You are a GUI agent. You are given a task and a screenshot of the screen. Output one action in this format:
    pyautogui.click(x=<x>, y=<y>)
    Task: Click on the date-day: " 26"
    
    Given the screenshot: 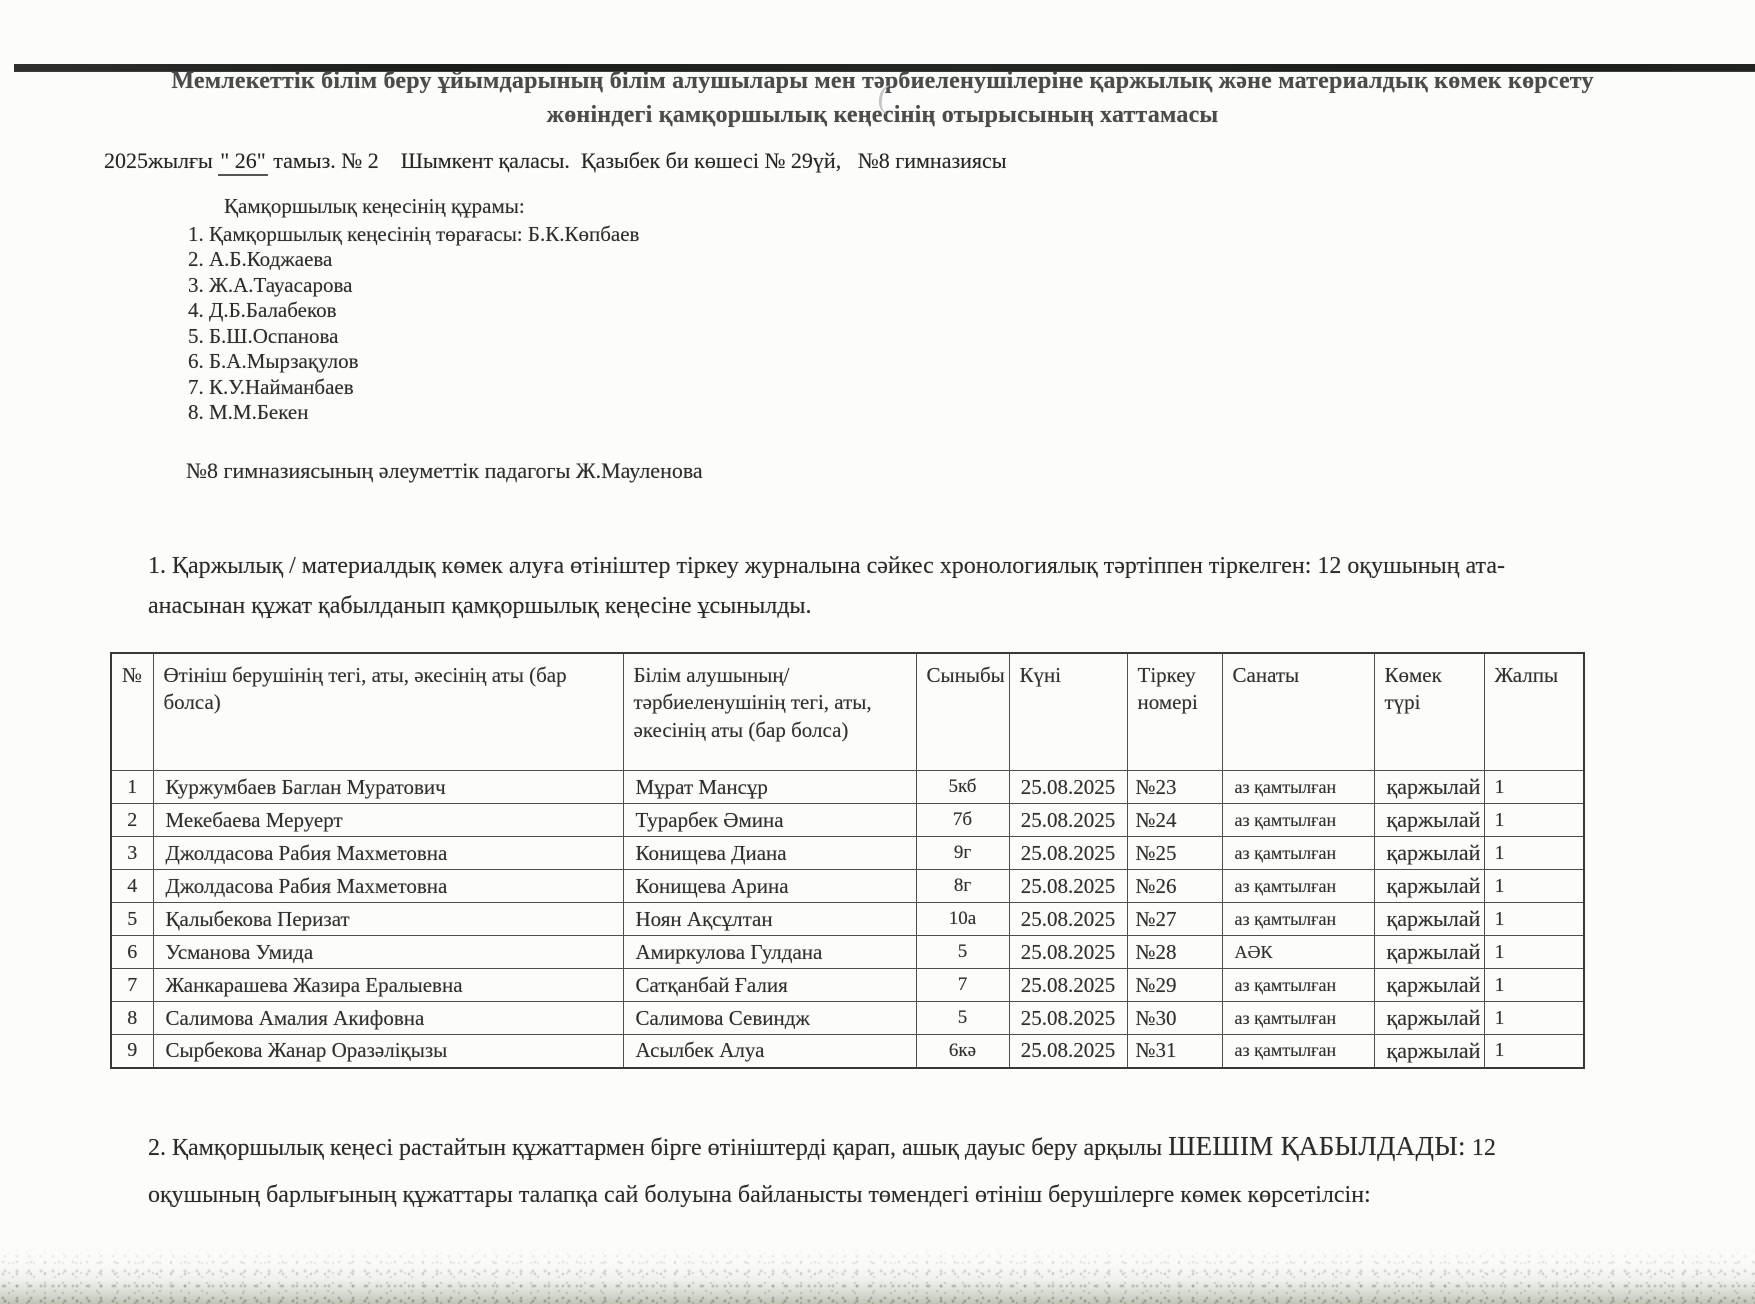 What is the action you would take?
    pyautogui.click(x=243, y=162)
    